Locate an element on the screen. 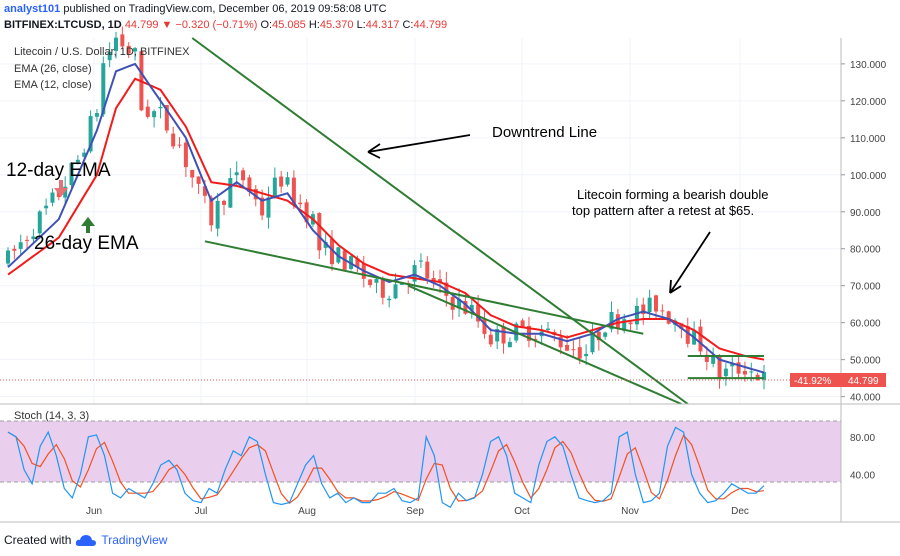  legend-ema26: EMA (26, close) is located at coordinates (53, 69).